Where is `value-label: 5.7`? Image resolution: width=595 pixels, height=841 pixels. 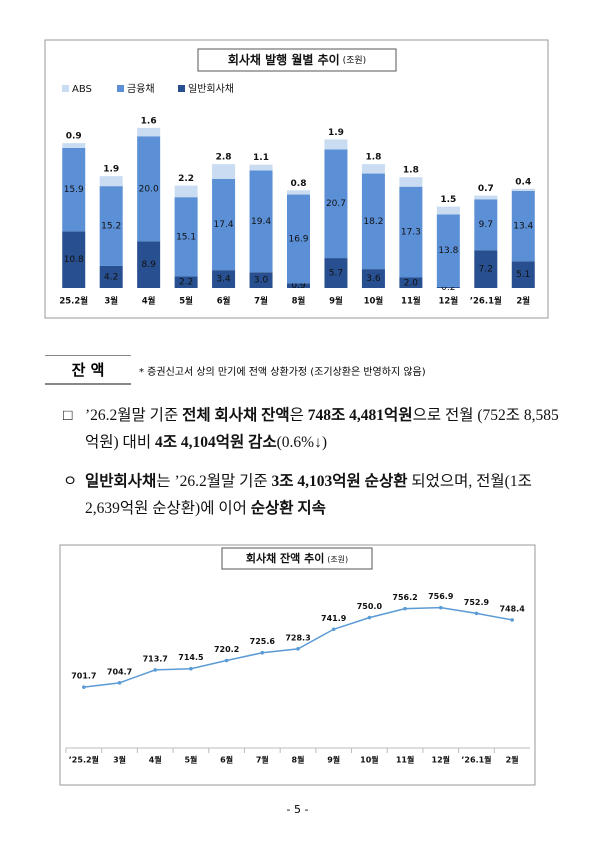 value-label: 5.7 is located at coordinates (336, 274).